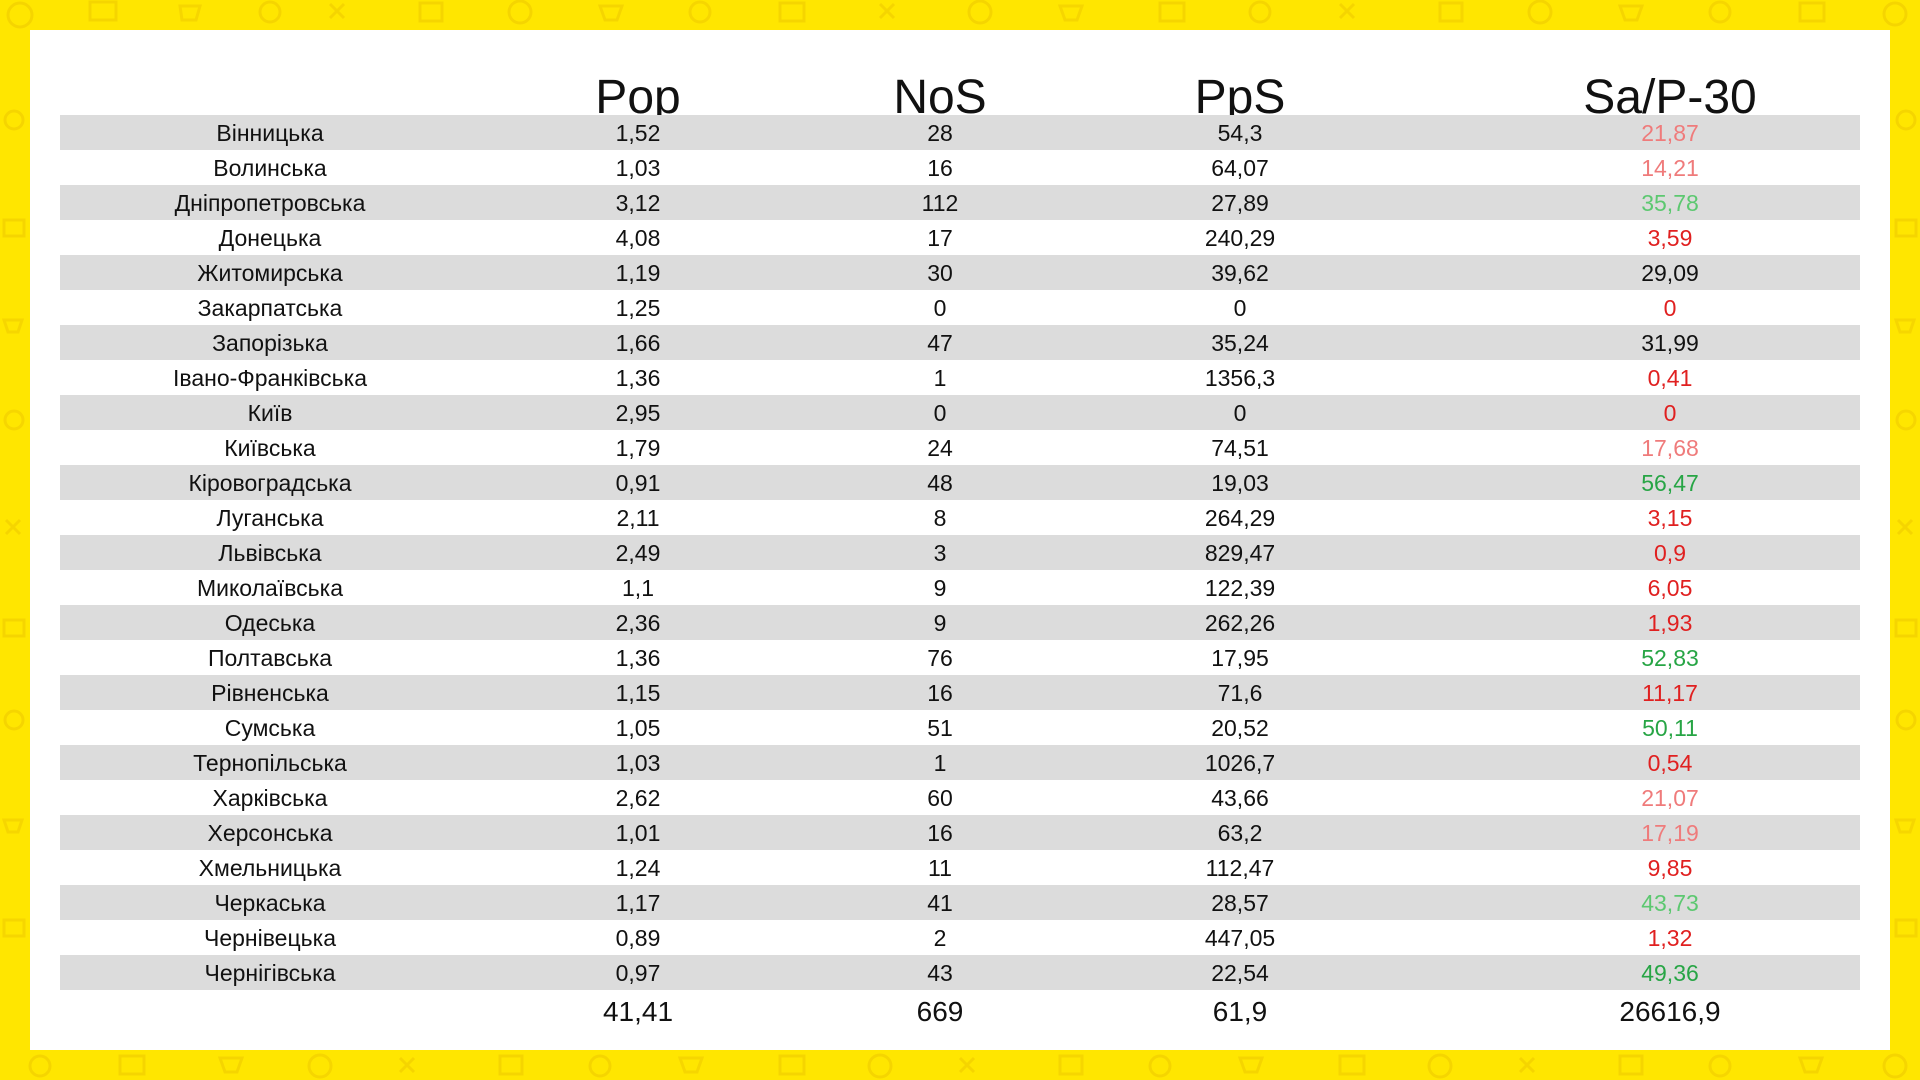  I want to click on region-name-cell: Чернівецька, so click(270, 938).